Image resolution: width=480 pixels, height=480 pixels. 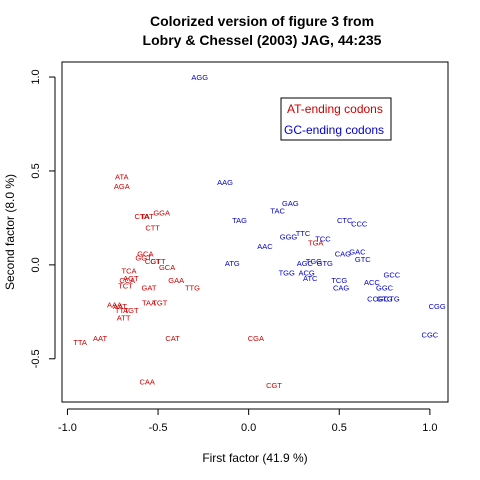 I want to click on x-tick-label: 1.0, so click(x=429, y=428).